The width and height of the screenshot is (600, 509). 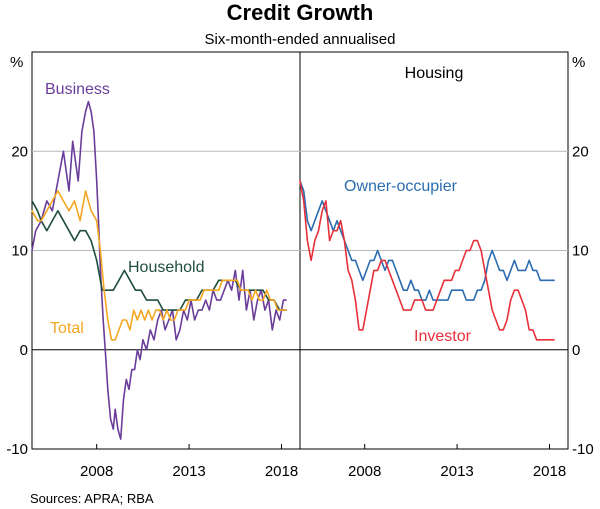 I want to click on x-tick-label-left-2018: 2018, so click(x=281, y=471).